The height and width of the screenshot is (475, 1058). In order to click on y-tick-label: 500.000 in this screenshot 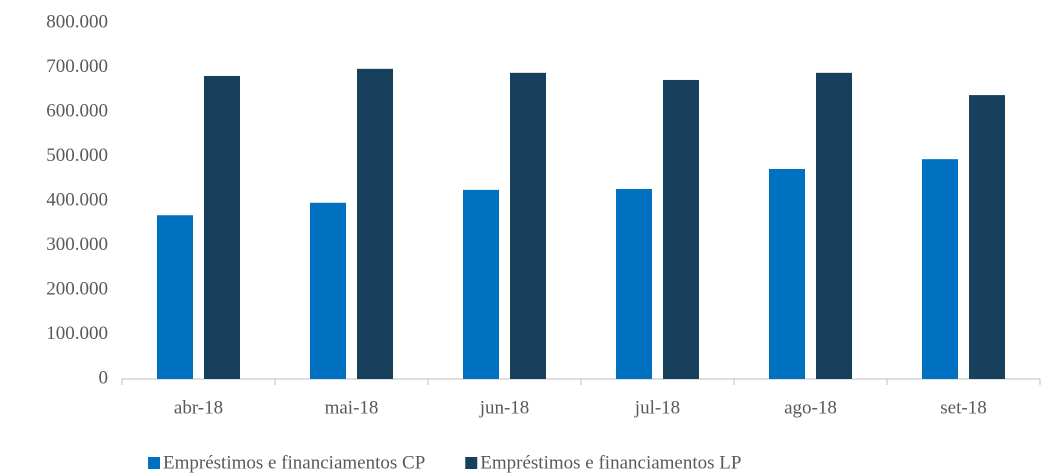, I will do `click(77, 155)`.